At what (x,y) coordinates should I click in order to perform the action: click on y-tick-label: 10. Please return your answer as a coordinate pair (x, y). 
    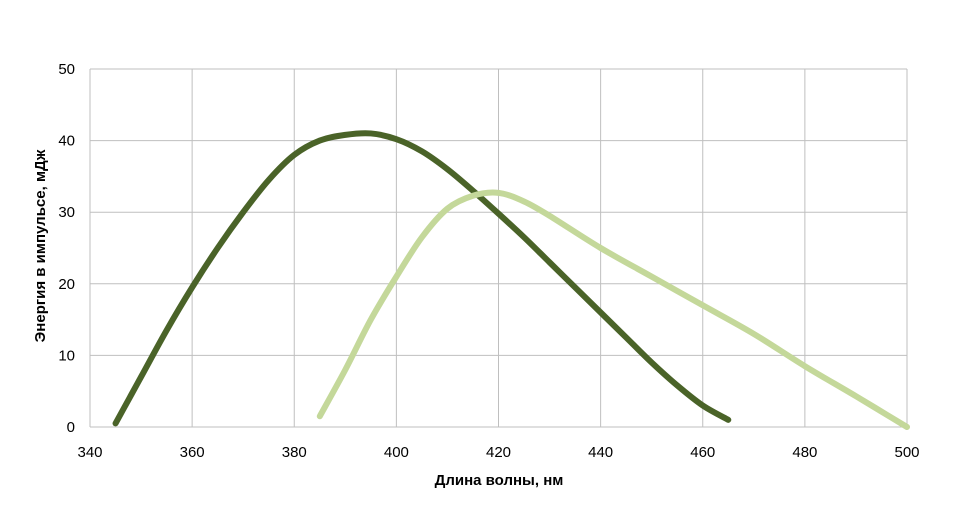
    Looking at the image, I should click on (66, 355).